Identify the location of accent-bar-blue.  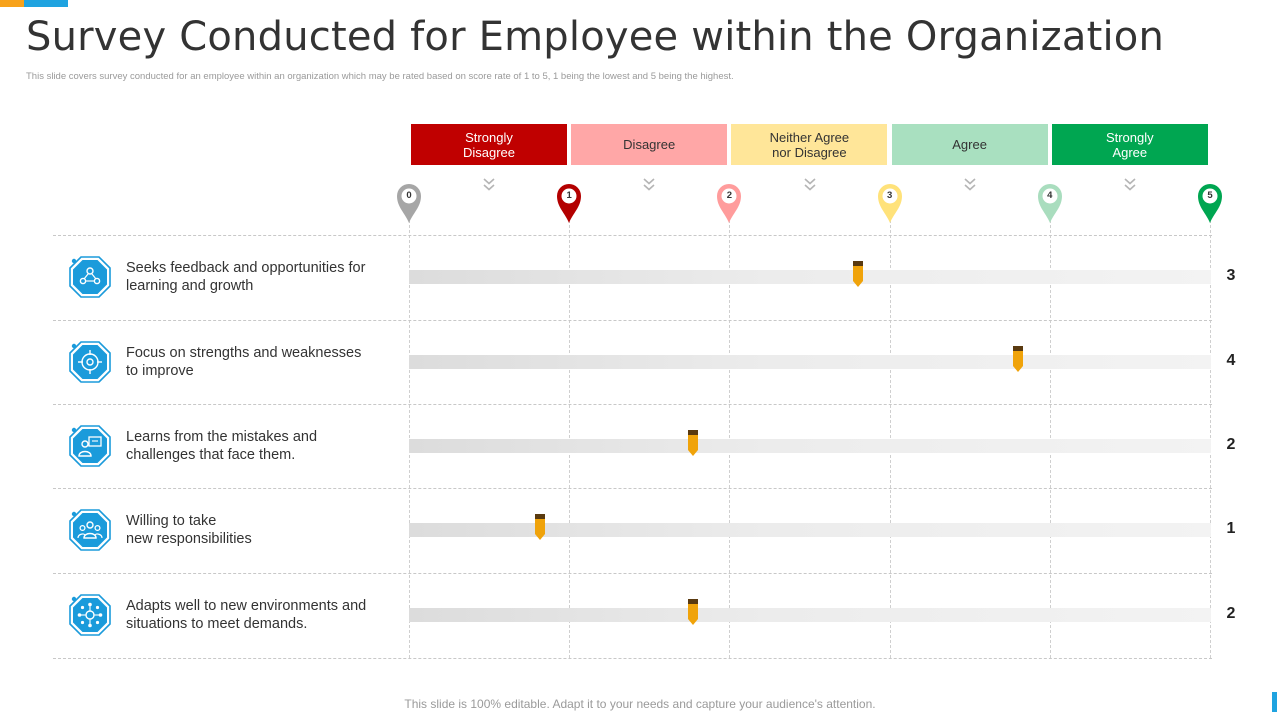
(46, 3).